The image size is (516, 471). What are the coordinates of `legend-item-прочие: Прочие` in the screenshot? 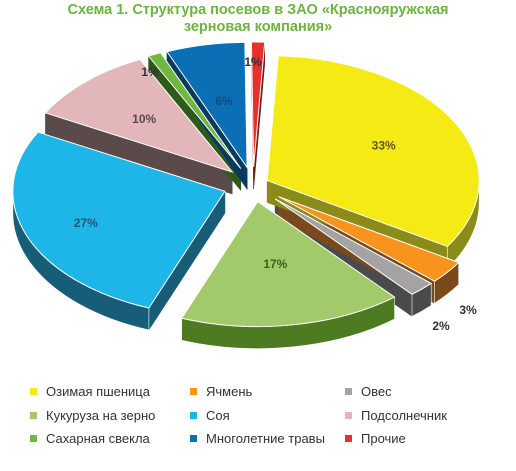 It's located at (375, 438).